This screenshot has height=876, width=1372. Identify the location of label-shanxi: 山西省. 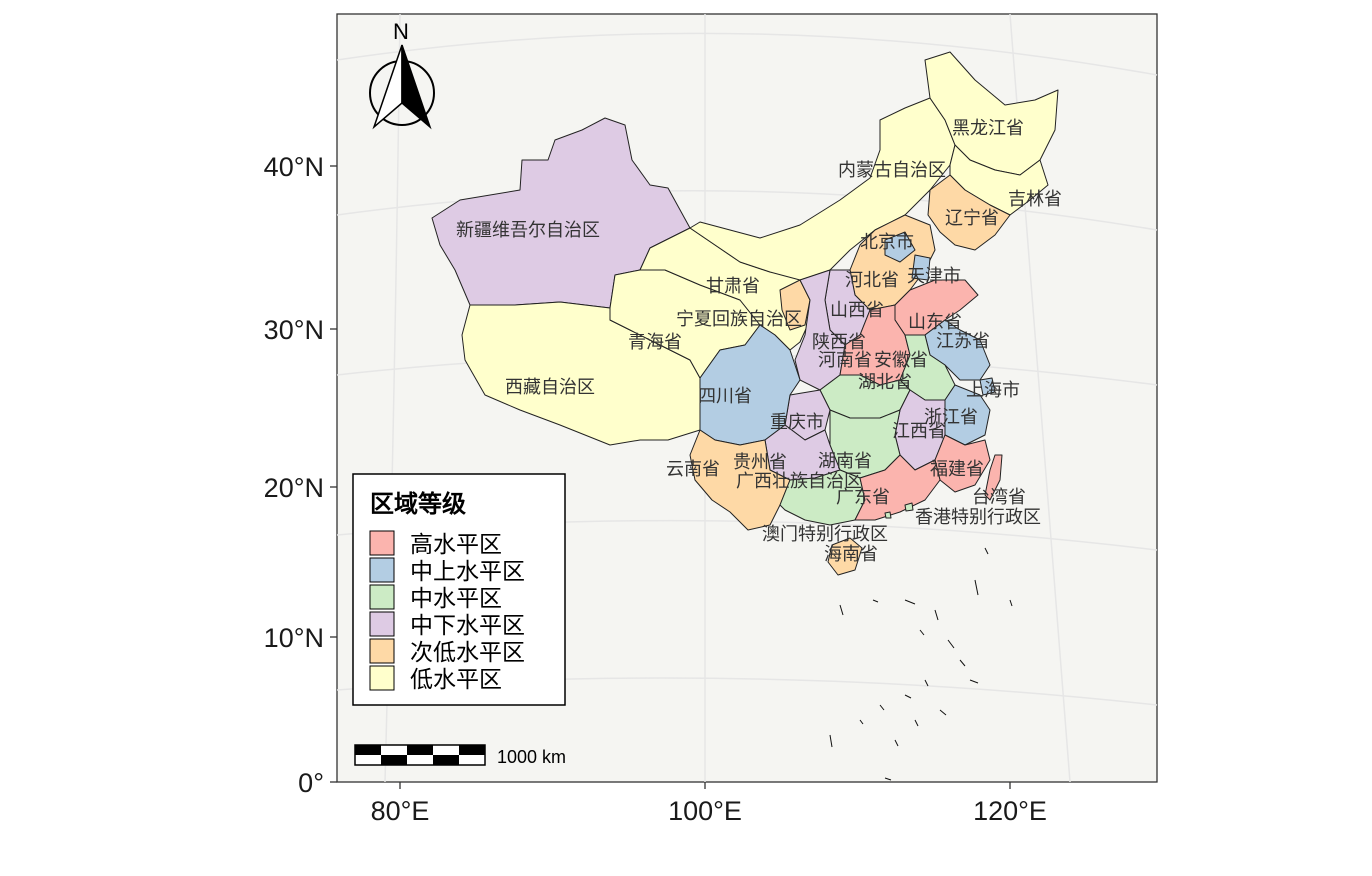
(857, 310).